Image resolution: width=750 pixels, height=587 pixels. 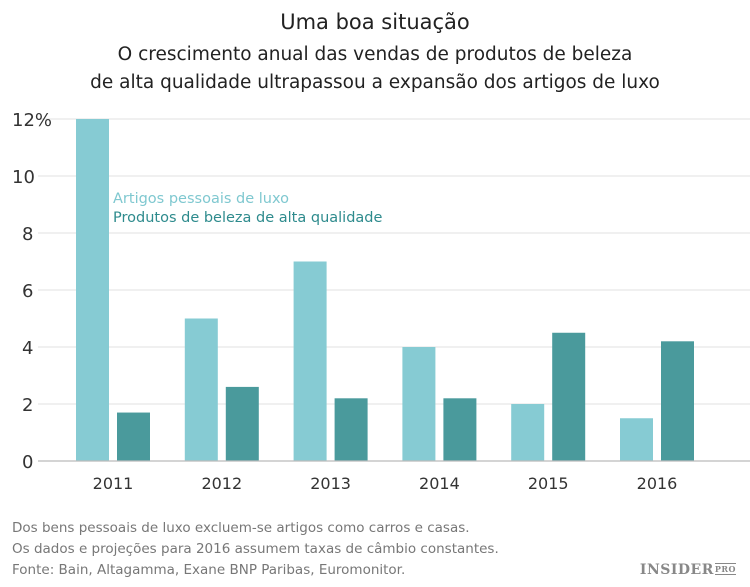 I want to click on y-tick-label: 2, so click(x=27, y=405).